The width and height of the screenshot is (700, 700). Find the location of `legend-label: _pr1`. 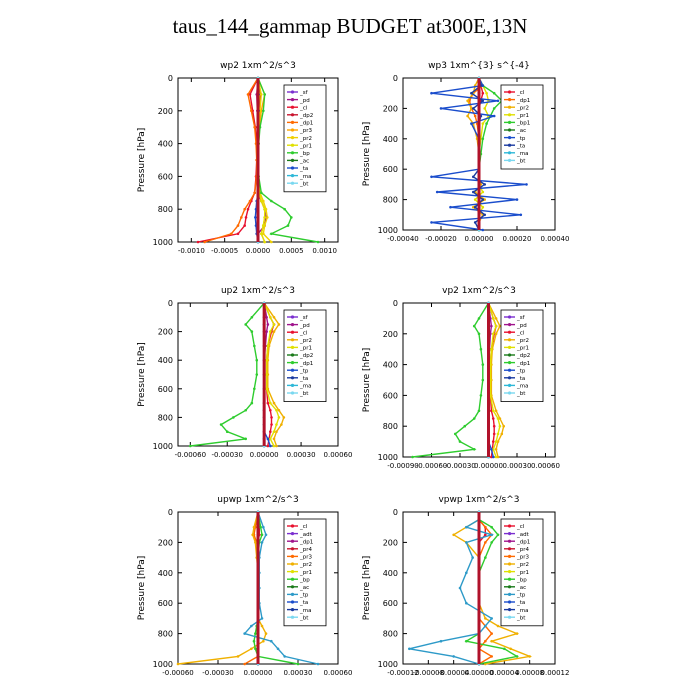

legend-label: _pr1 is located at coordinates (305, 146).